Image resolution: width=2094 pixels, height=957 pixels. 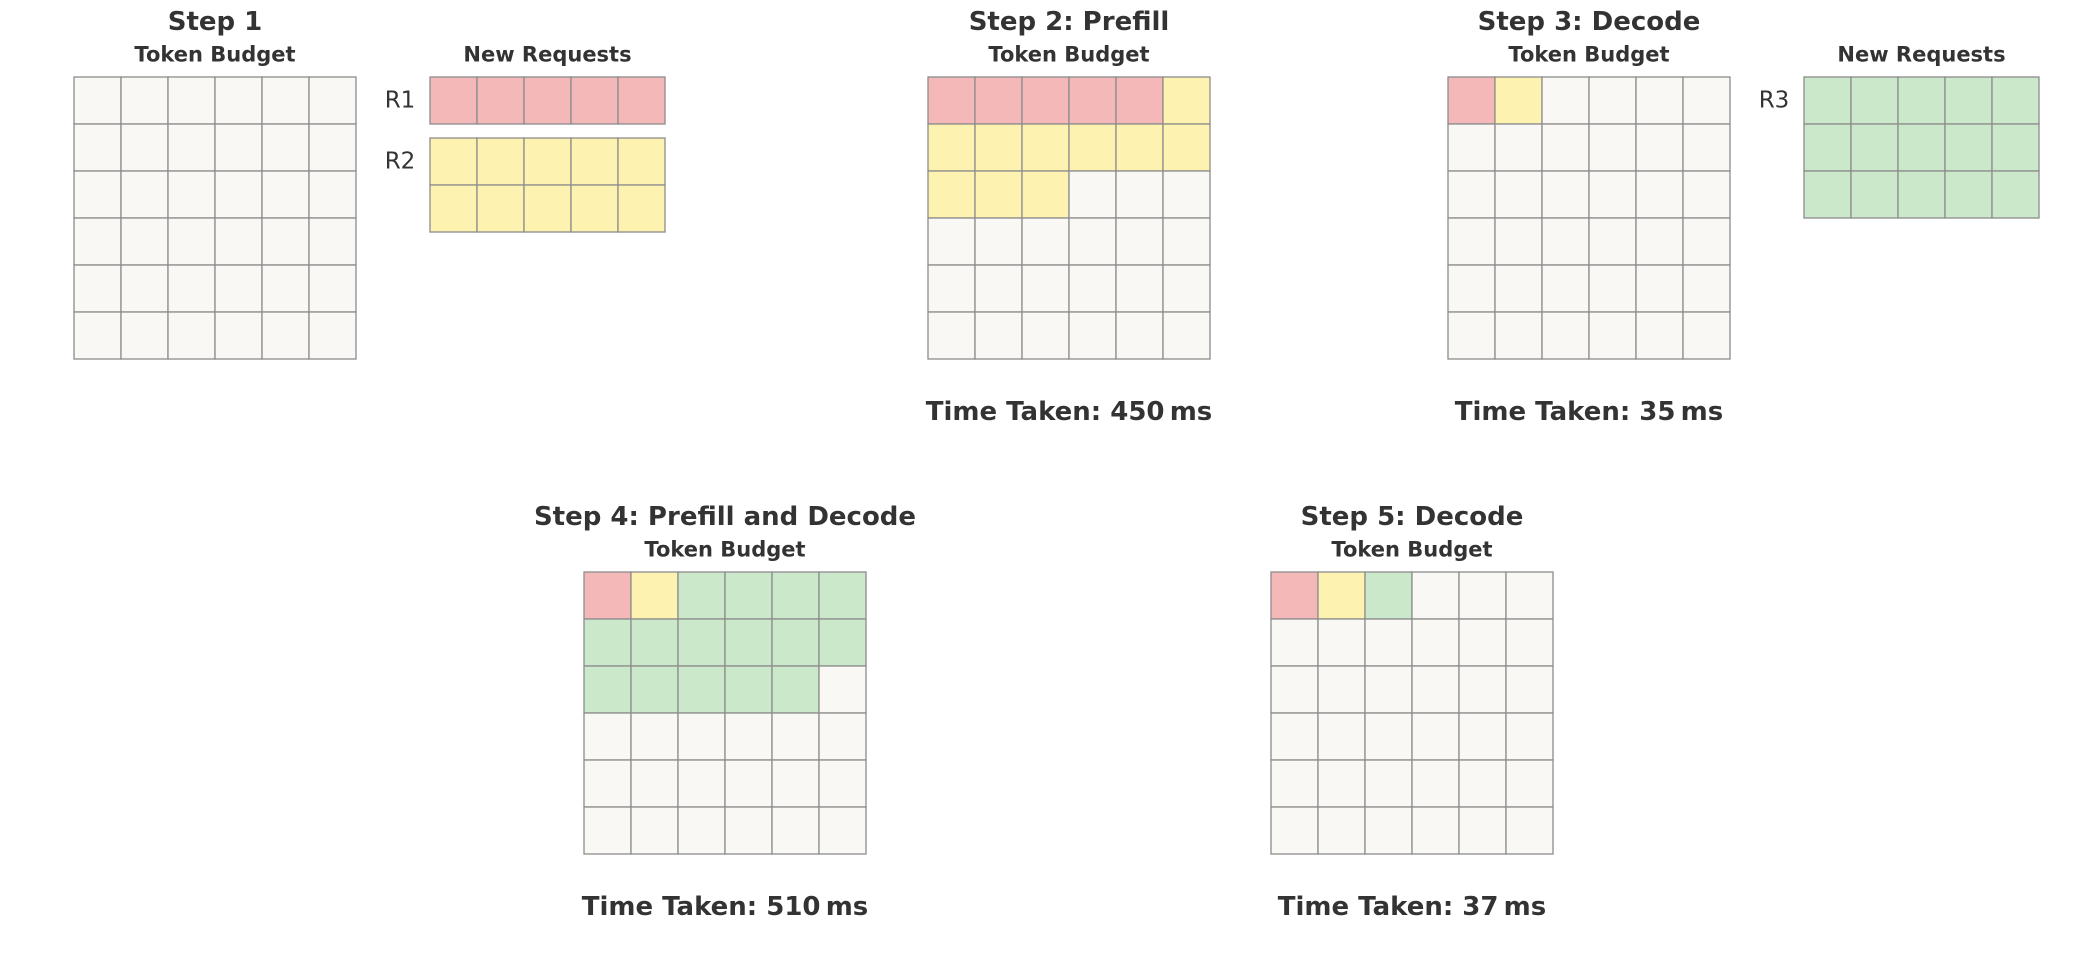 I want to click on step-title: Step 1, so click(x=215, y=22).